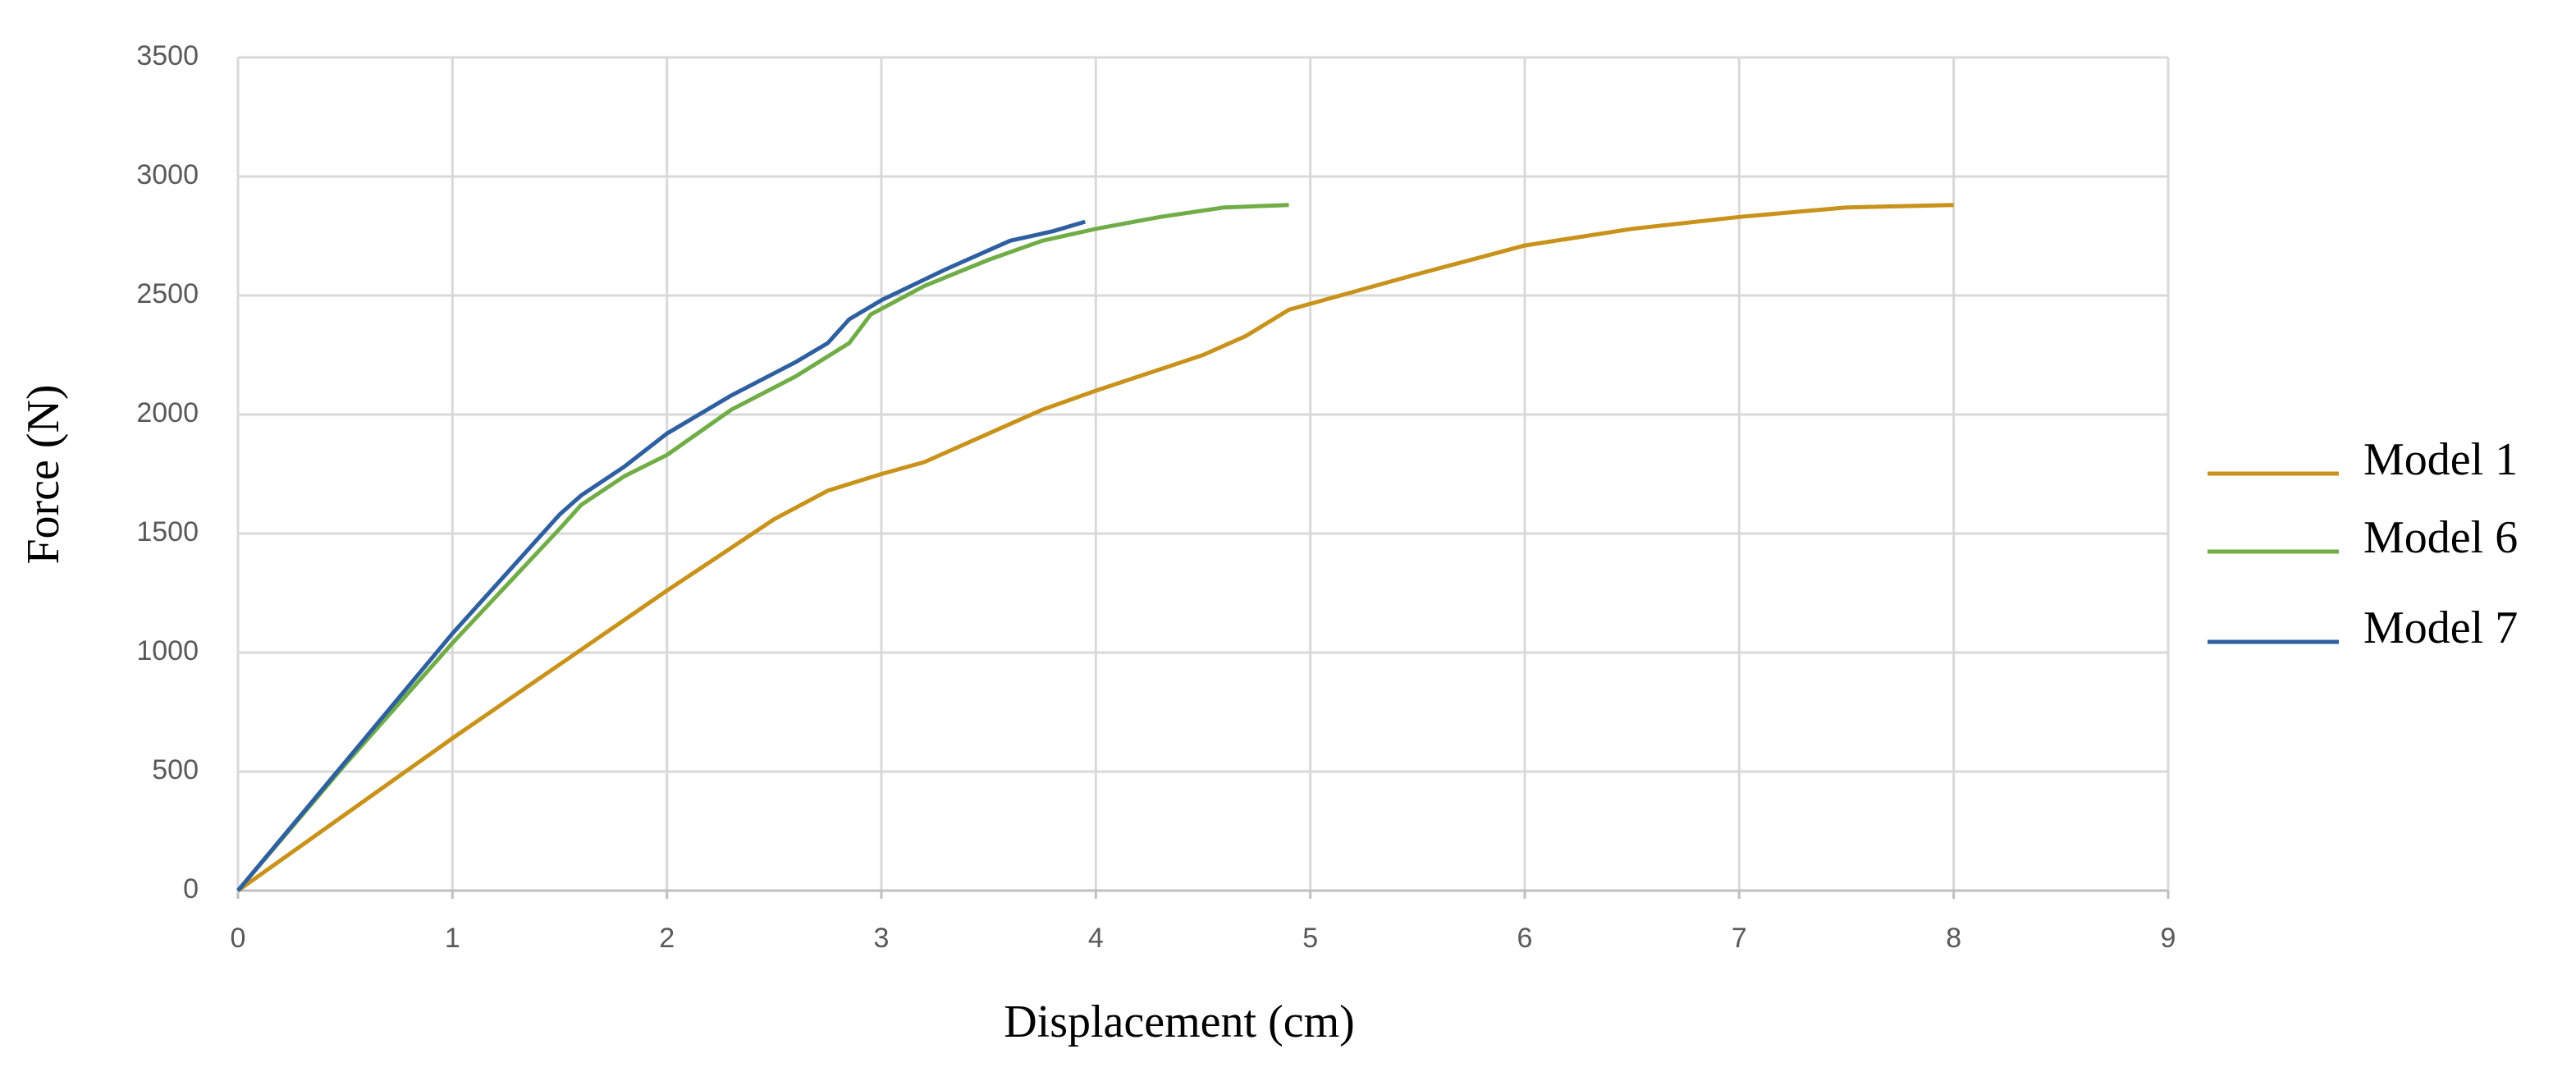 The height and width of the screenshot is (1072, 2576). I want to click on y-tick-label: 2500, so click(167, 293).